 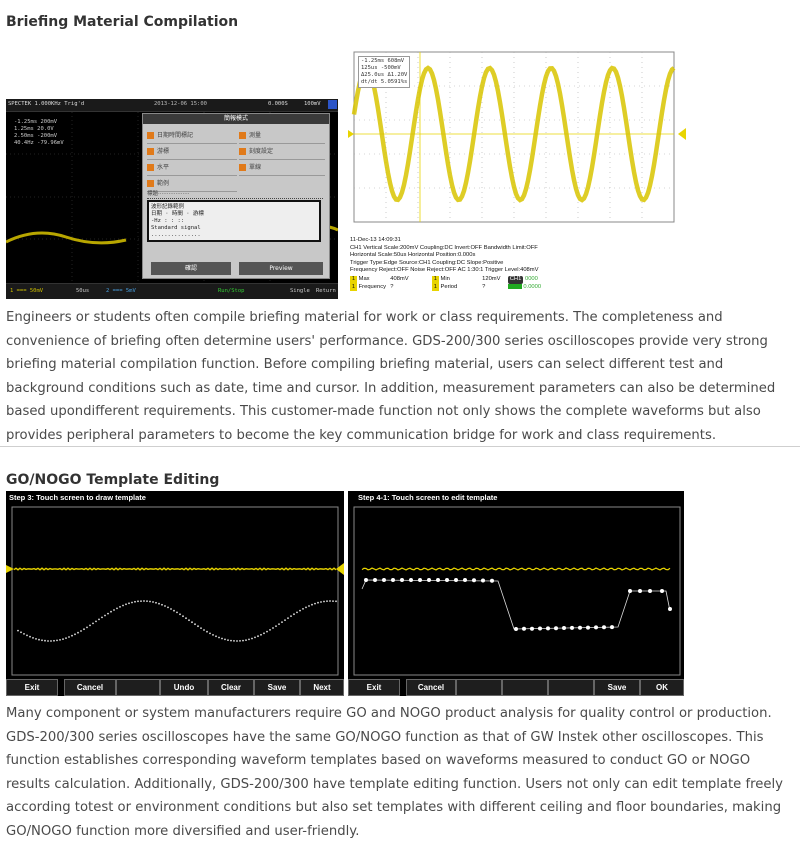 I want to click on time-scale: 50us, so click(x=83, y=291).